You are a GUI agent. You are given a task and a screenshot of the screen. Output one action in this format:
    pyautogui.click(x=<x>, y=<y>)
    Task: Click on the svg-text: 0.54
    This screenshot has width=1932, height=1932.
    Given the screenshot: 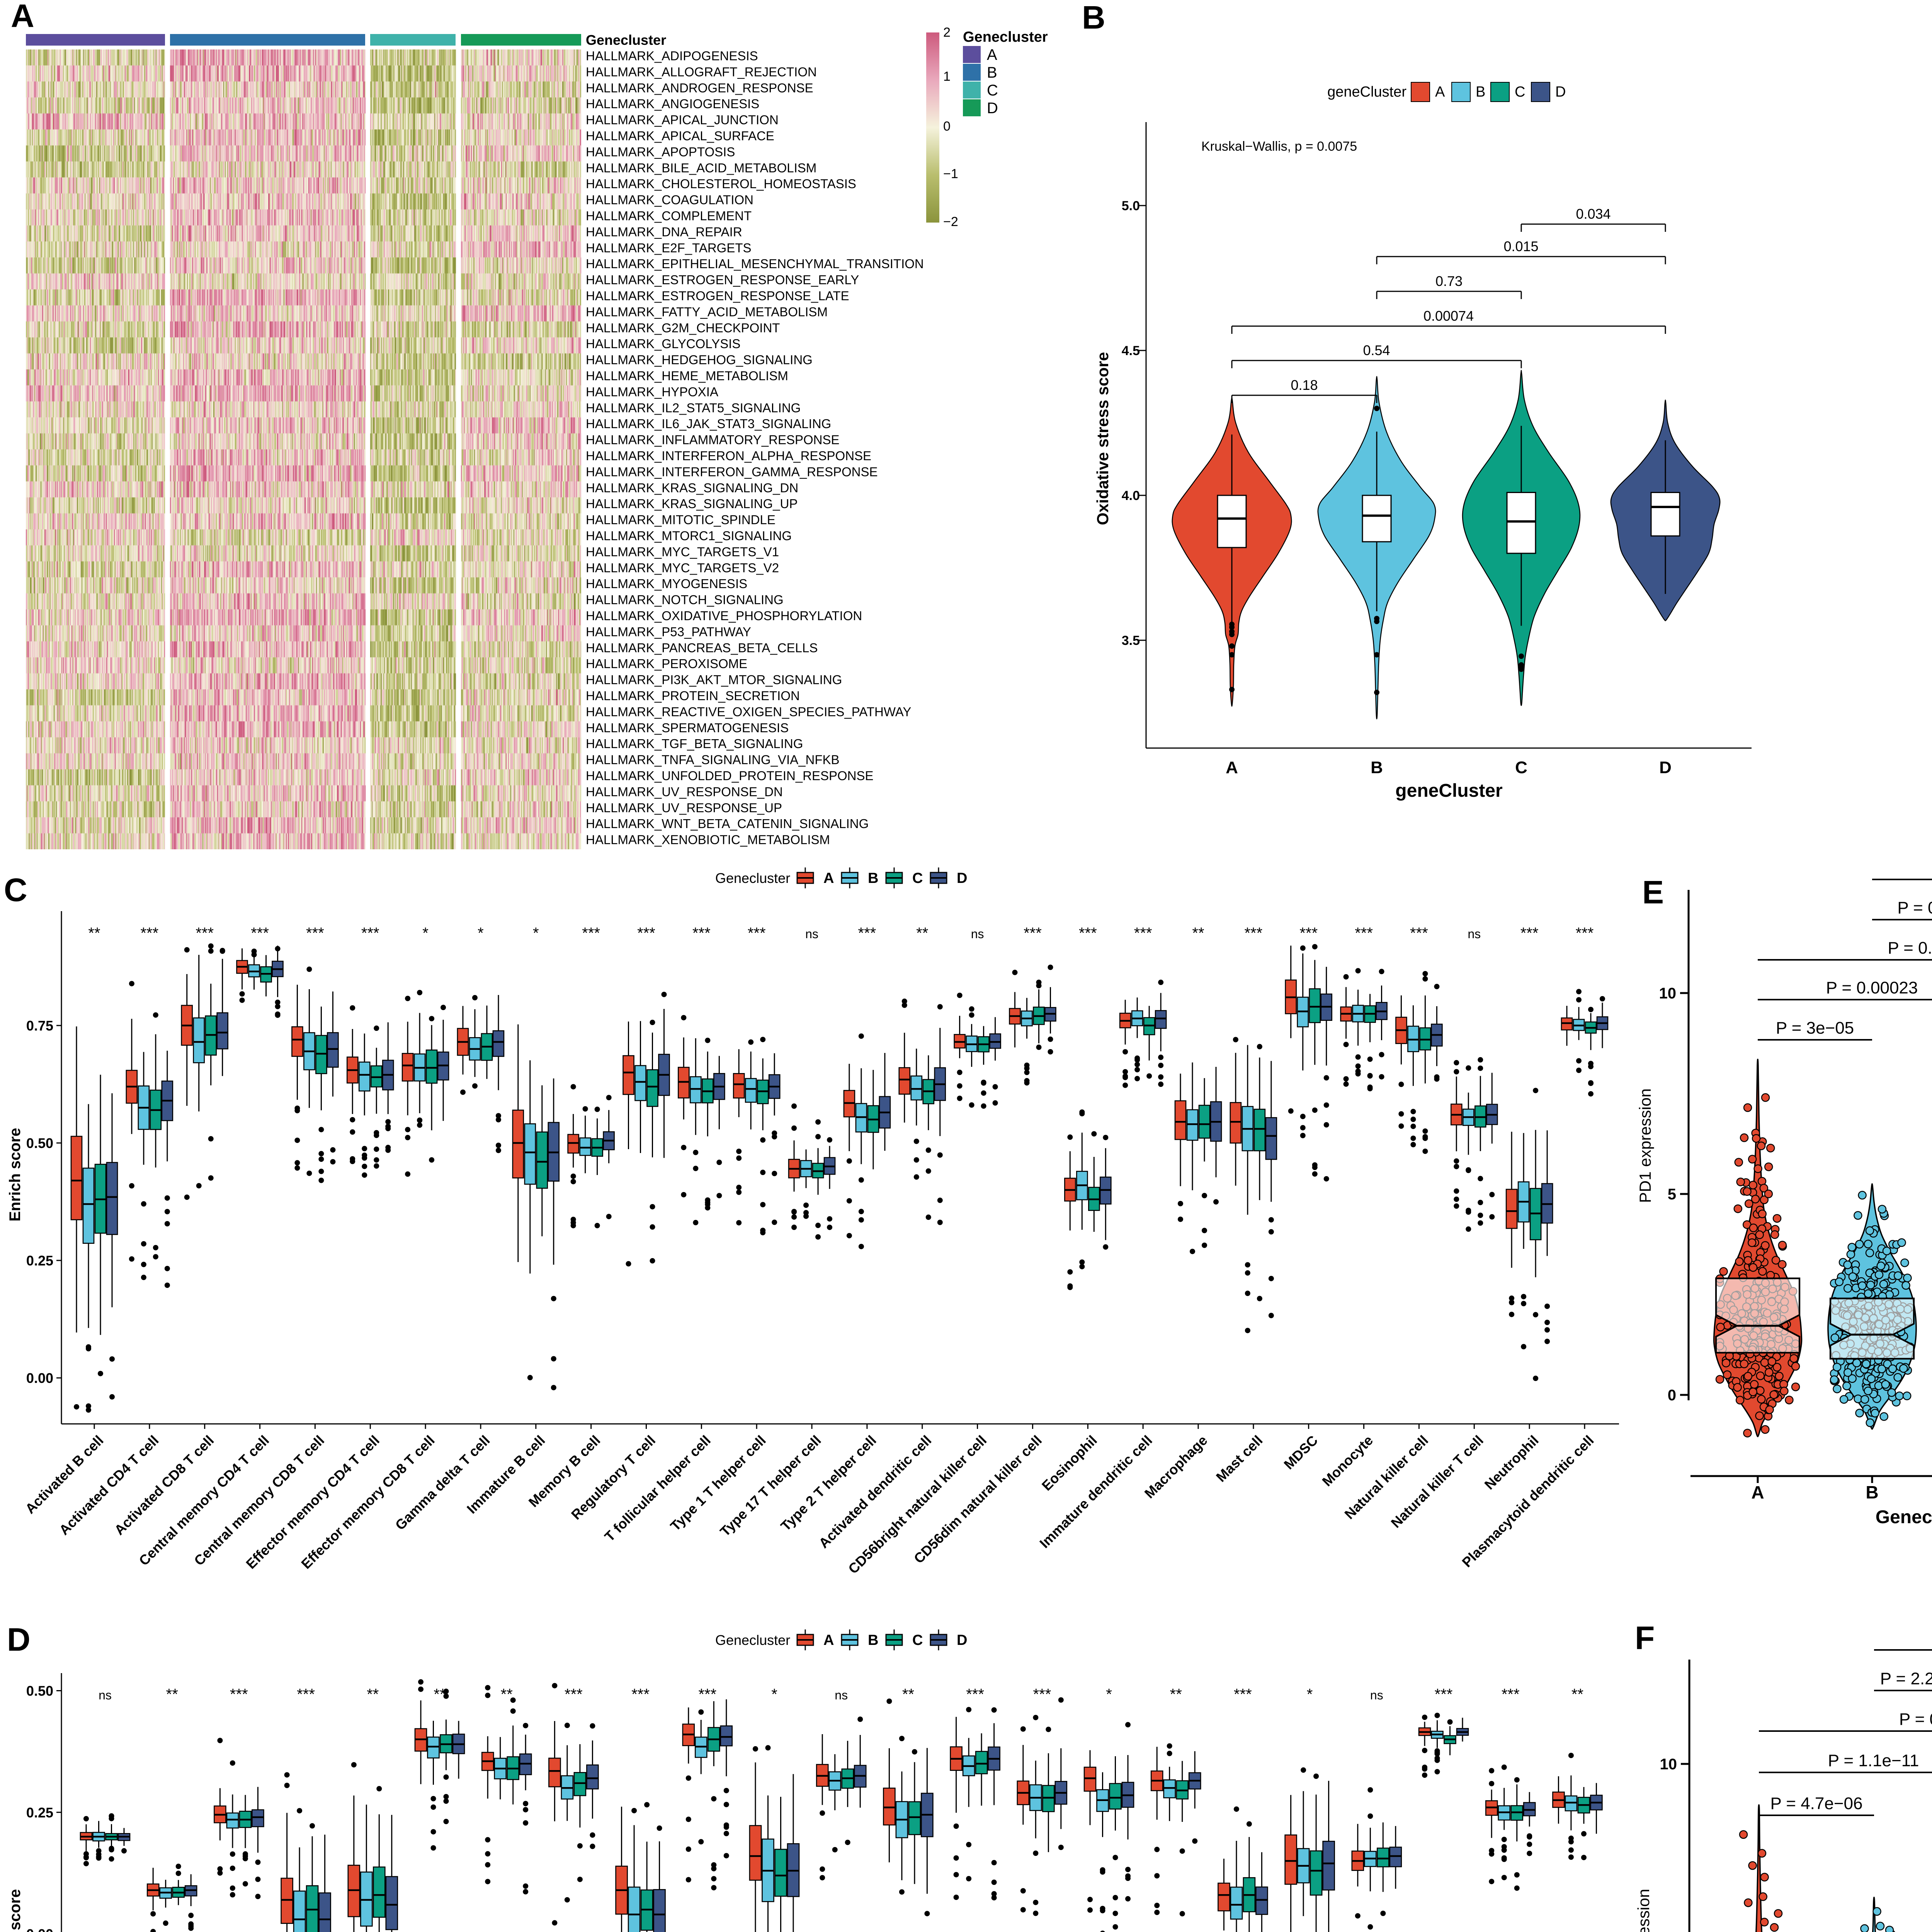 What is the action you would take?
    pyautogui.click(x=1376, y=350)
    